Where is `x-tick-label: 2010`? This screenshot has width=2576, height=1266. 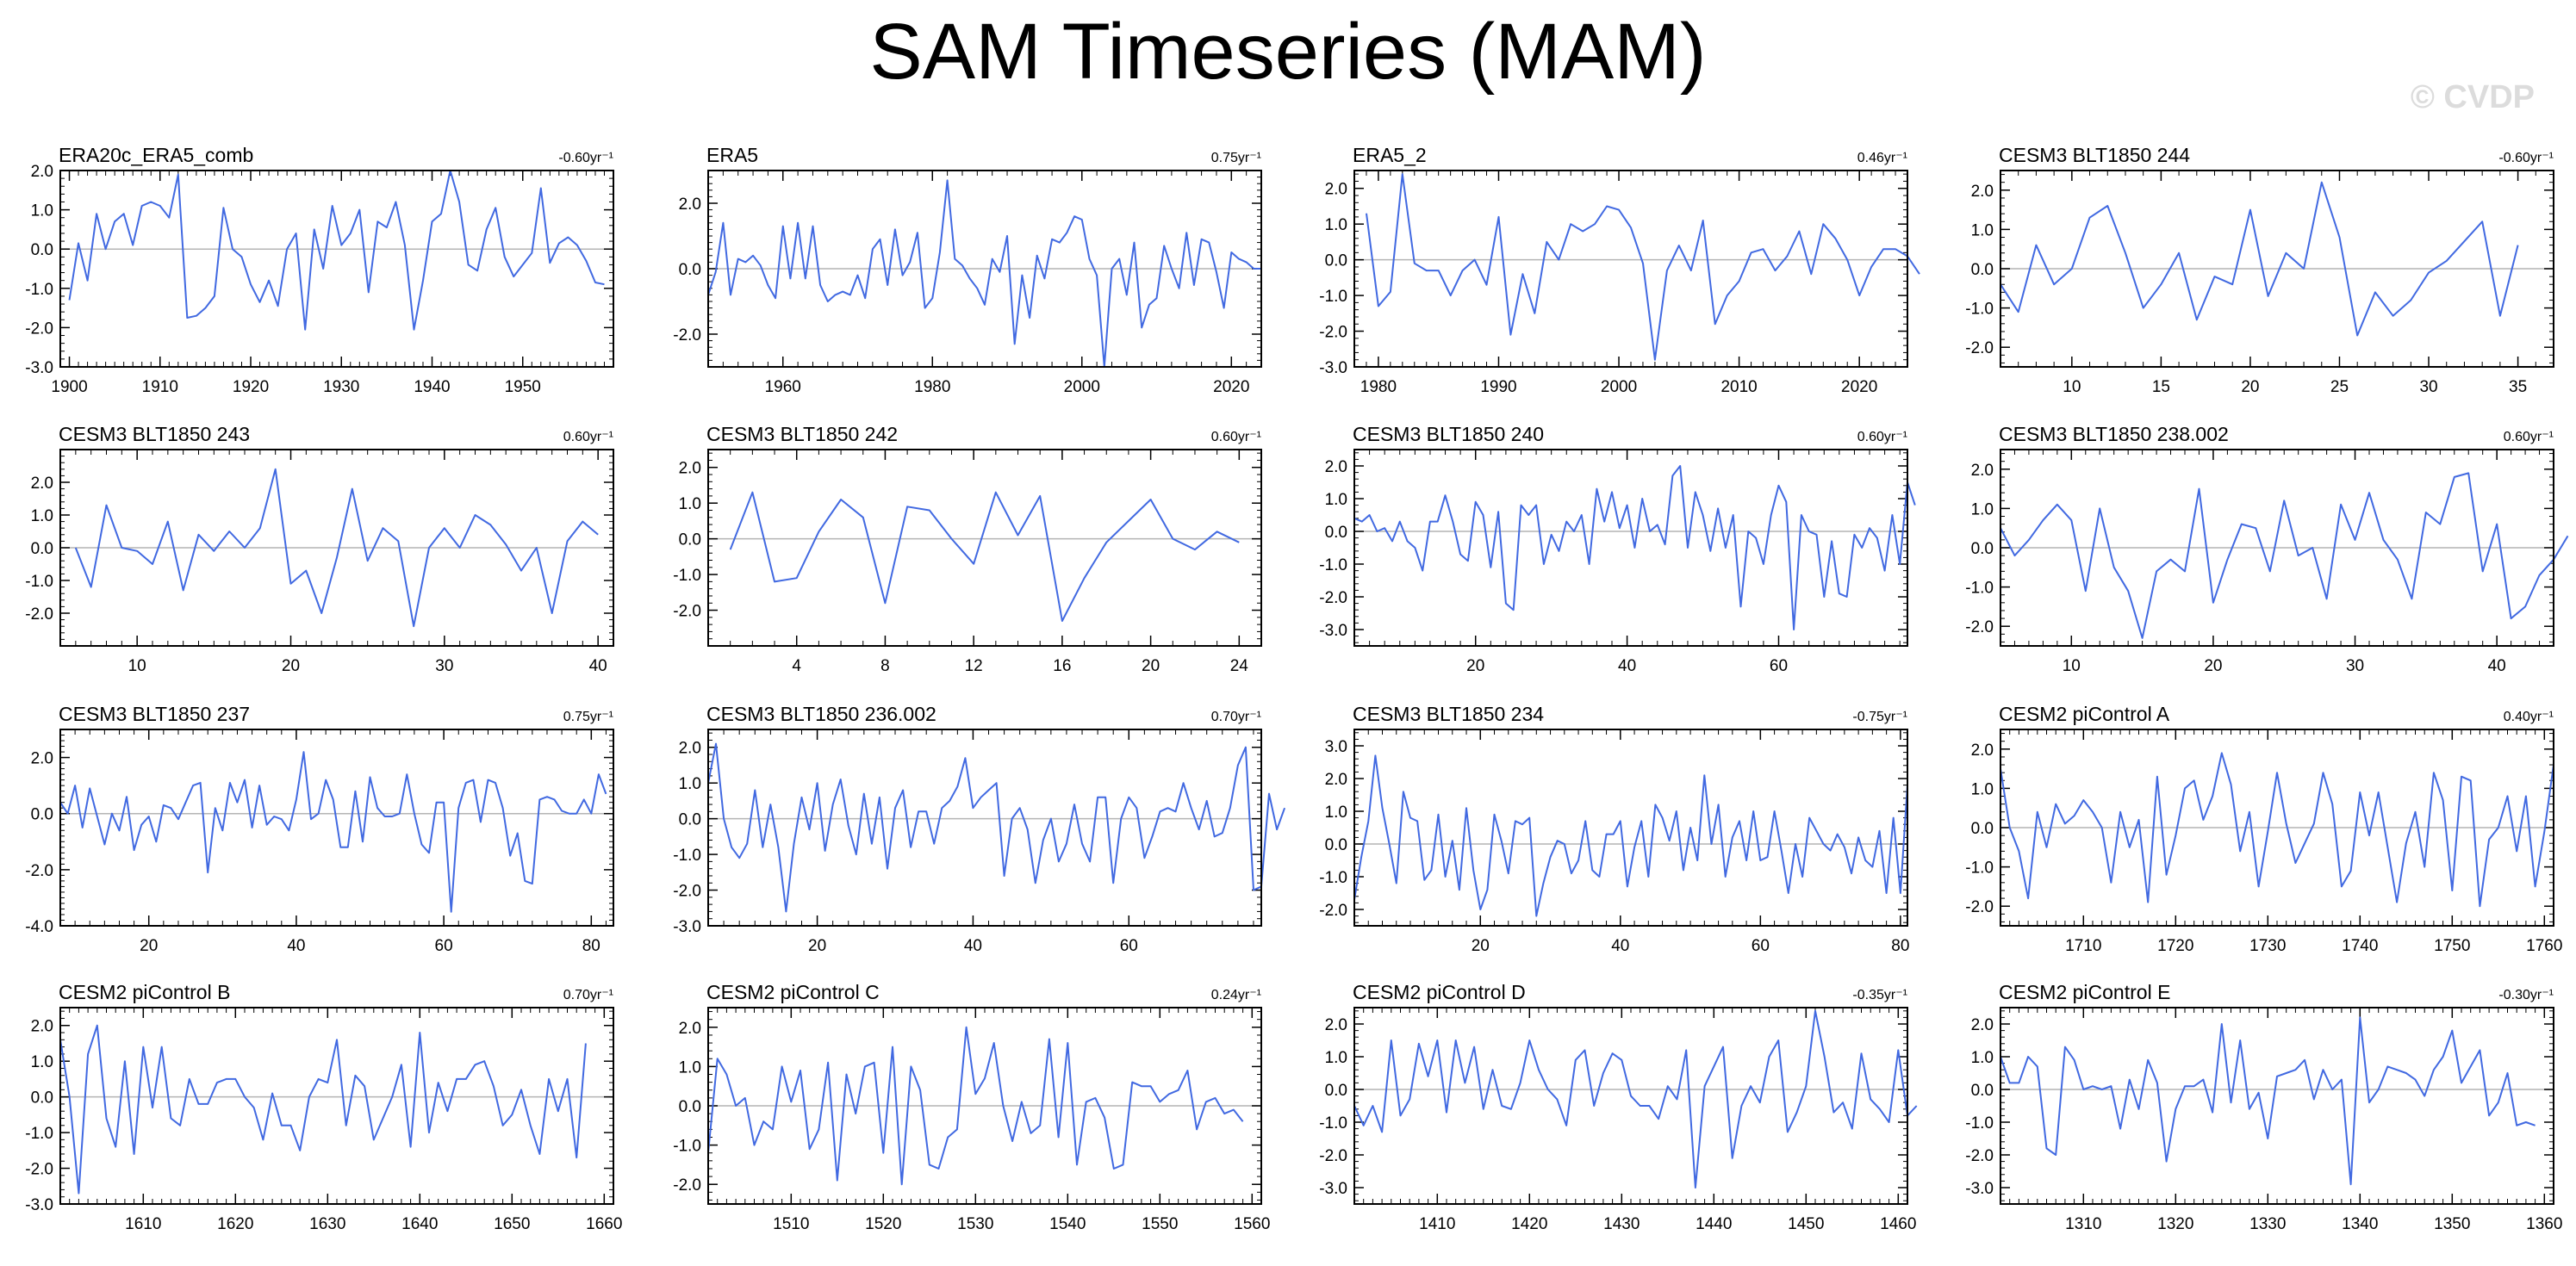 x-tick-label: 2010 is located at coordinates (1739, 387).